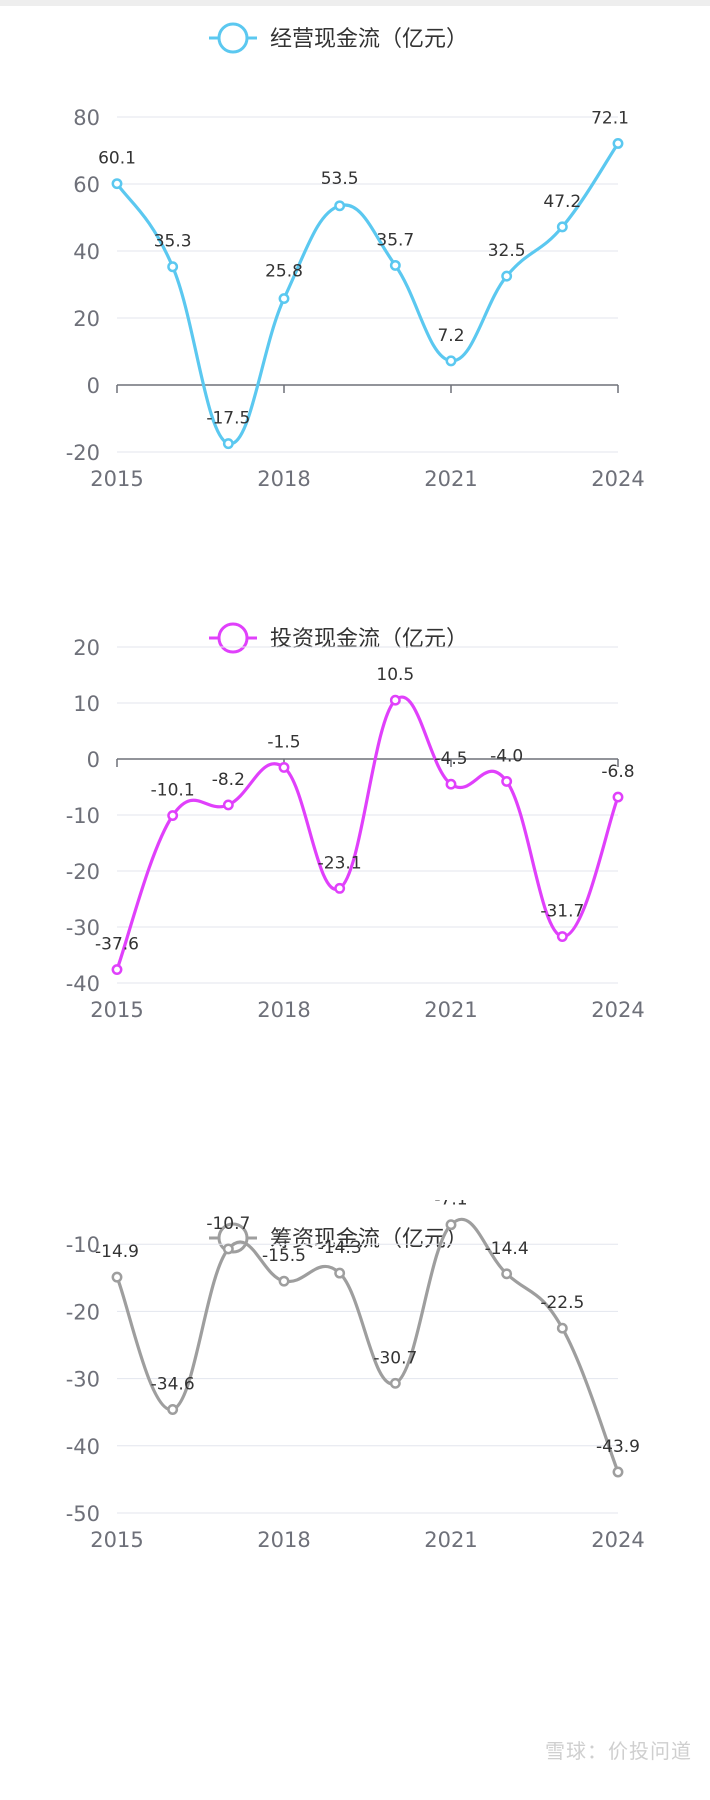  What do you see at coordinates (506, 756) in the screenshot?
I see `data-label: -4.0` at bounding box center [506, 756].